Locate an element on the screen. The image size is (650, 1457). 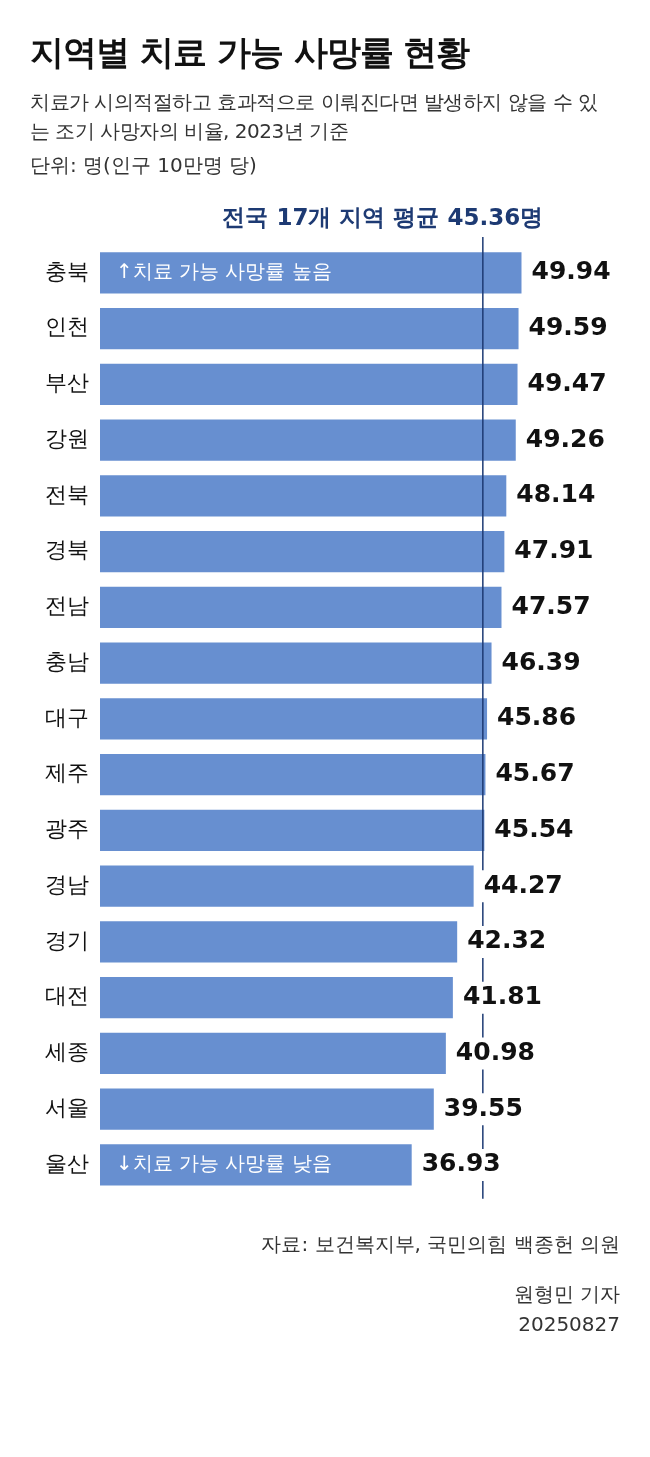
y-tick-label: 울산 is located at coordinates (67, 1163).